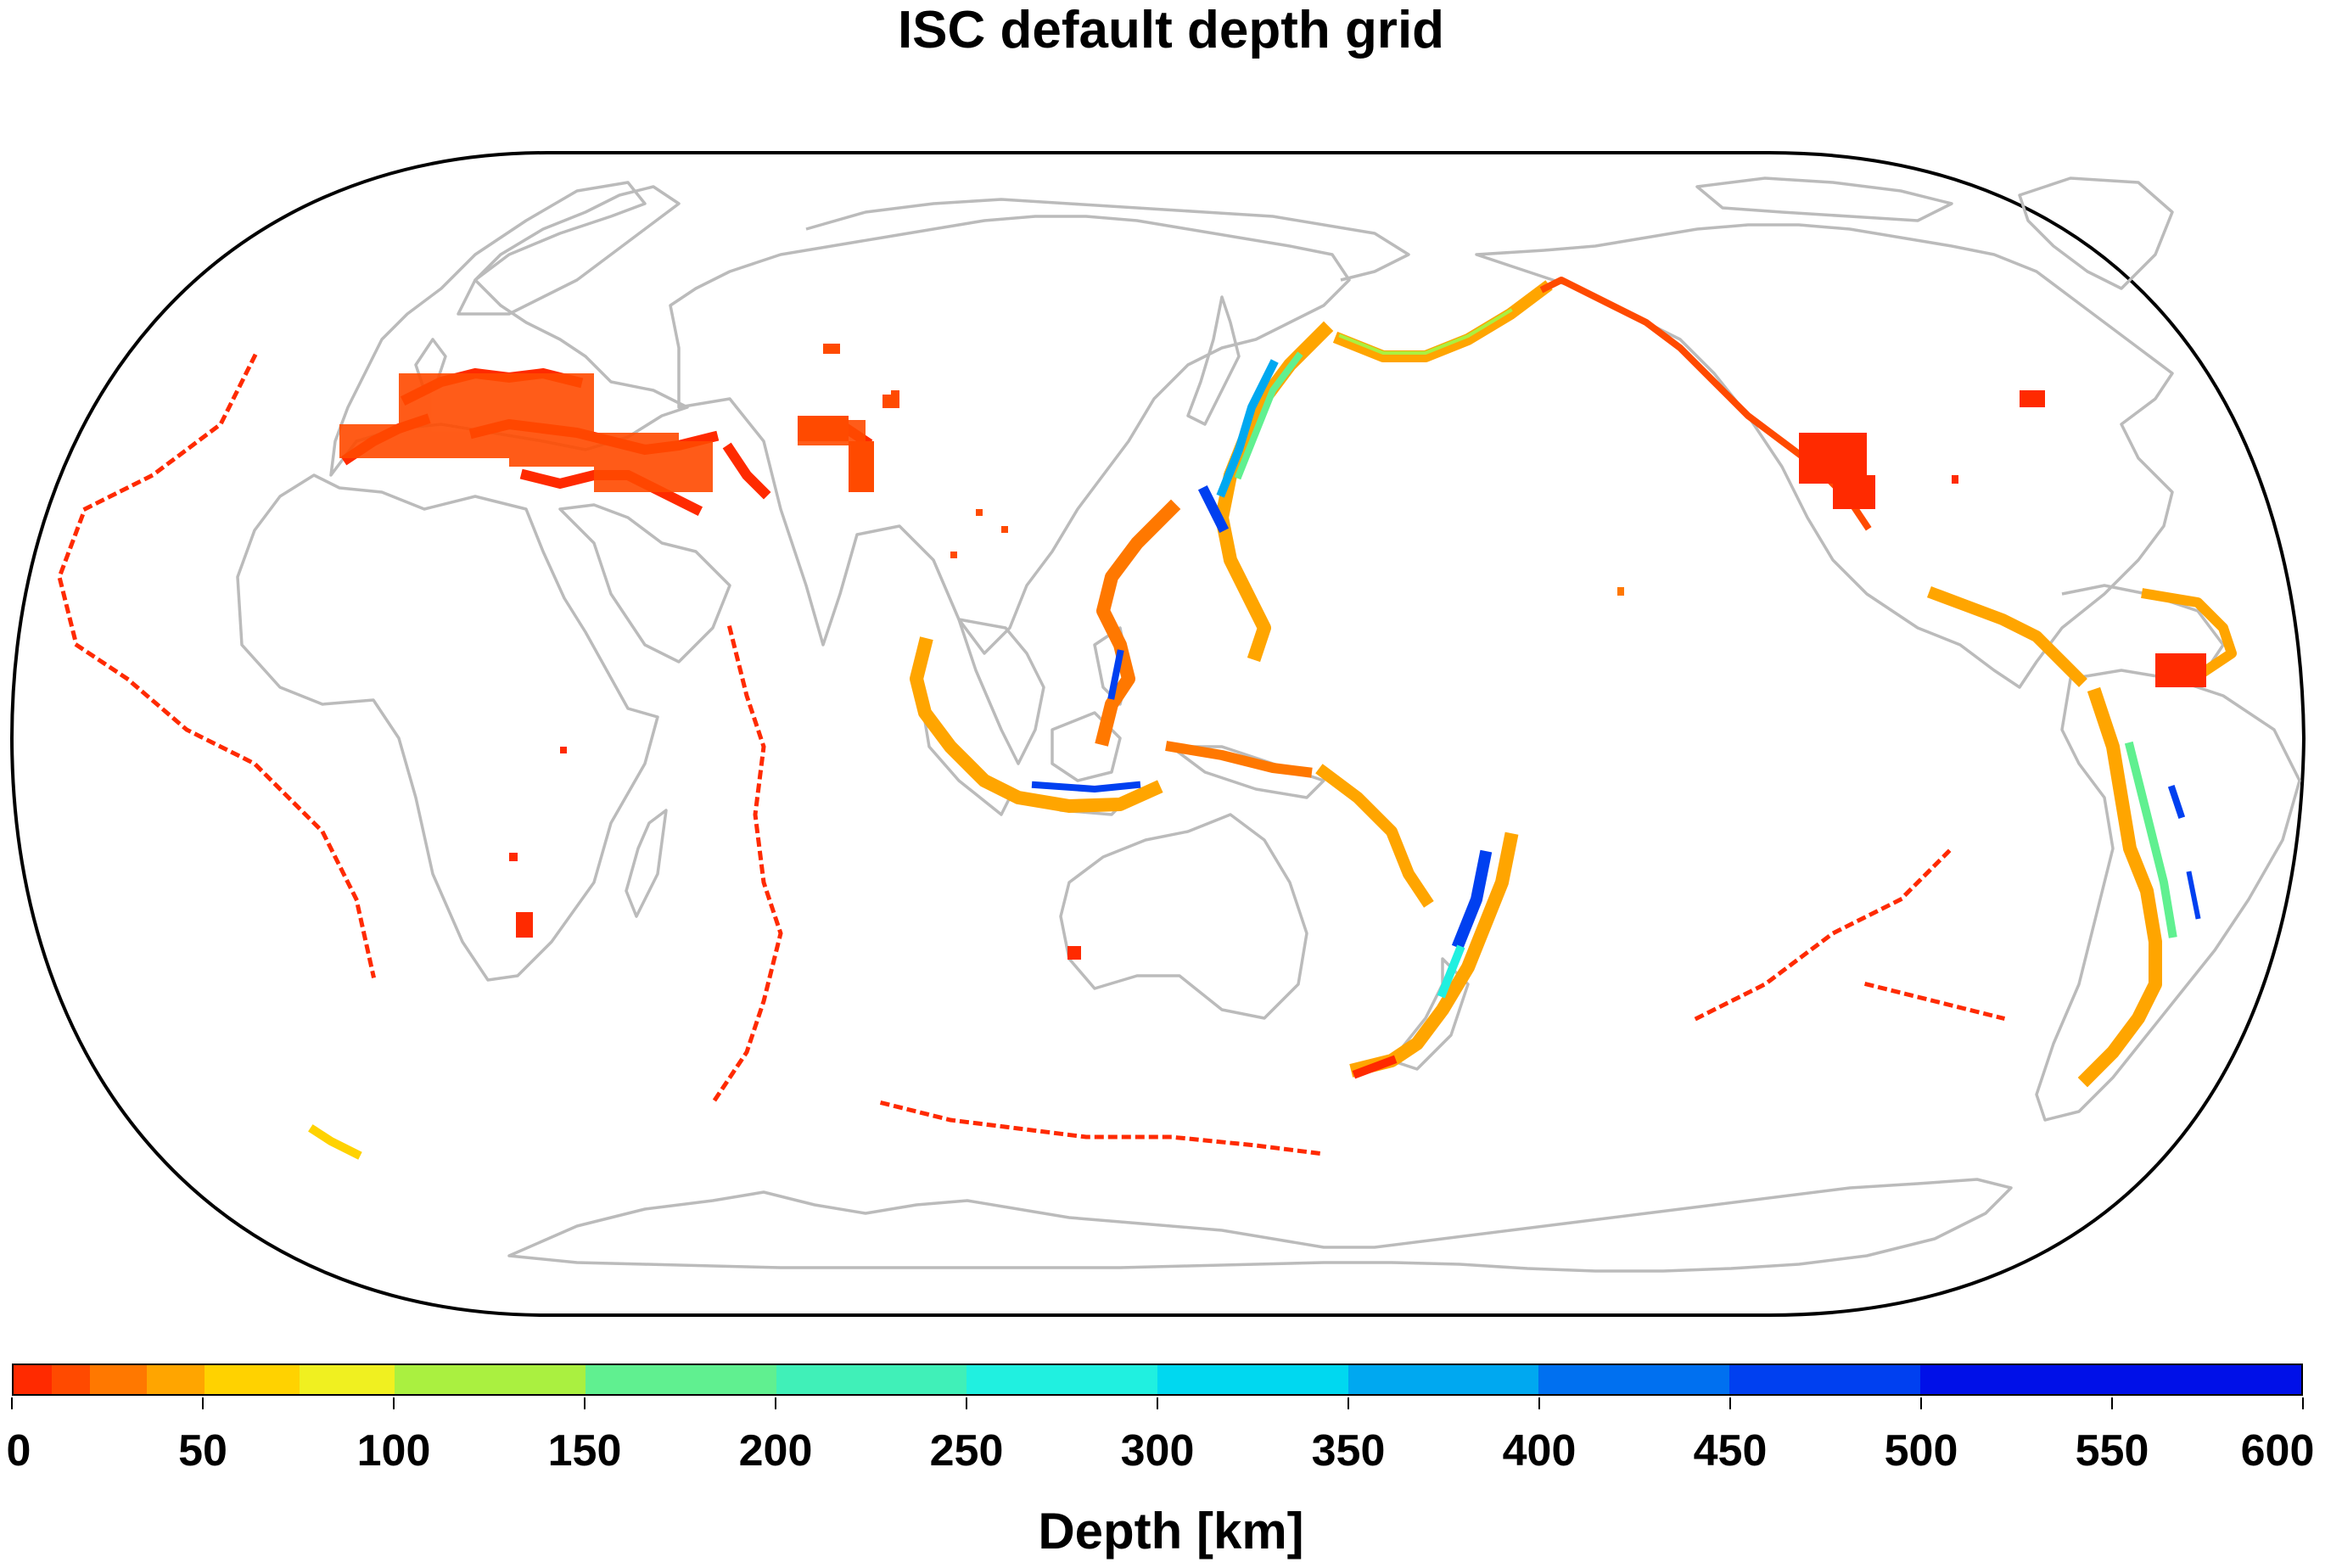 The height and width of the screenshot is (1568, 2342). Describe the element at coordinates (2139, 887) in the screenshot. I see `cells-andes` at that location.